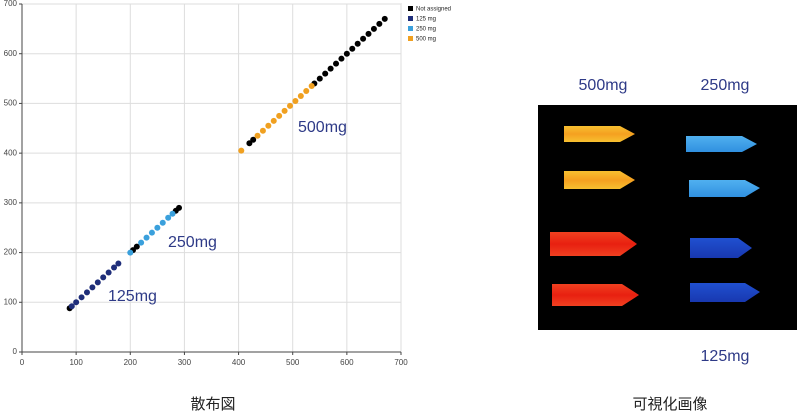 The width and height of the screenshot is (800, 419). Describe the element at coordinates (426, 30) in the screenshot. I see `legend-label: 250 mg` at that location.